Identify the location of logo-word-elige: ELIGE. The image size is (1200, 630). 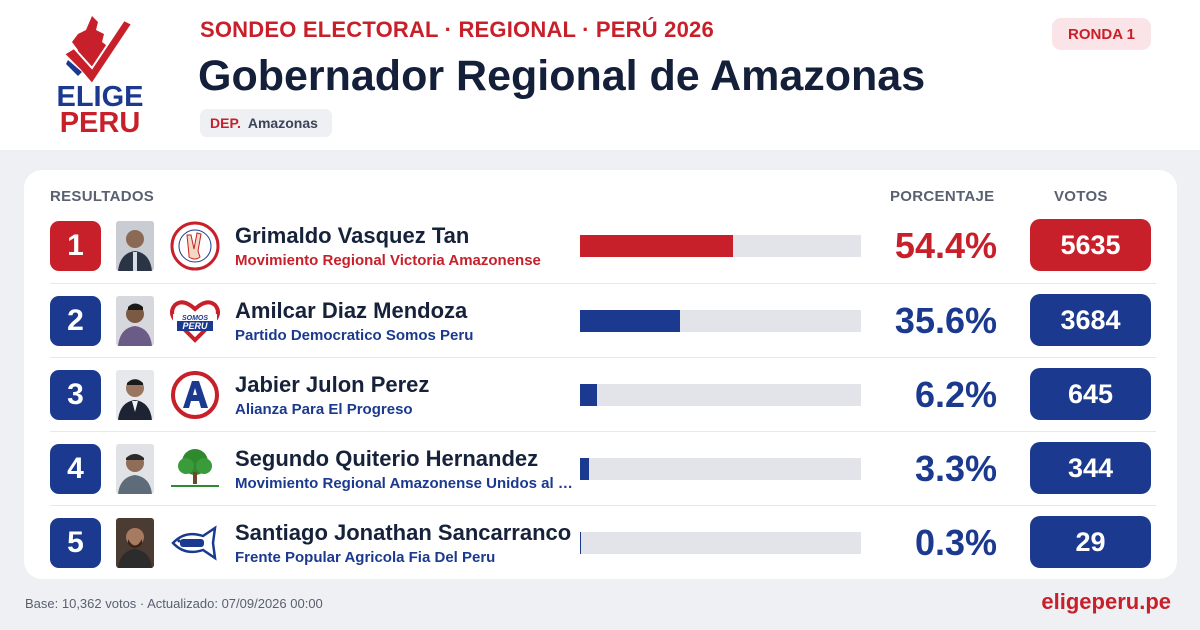
(100, 97).